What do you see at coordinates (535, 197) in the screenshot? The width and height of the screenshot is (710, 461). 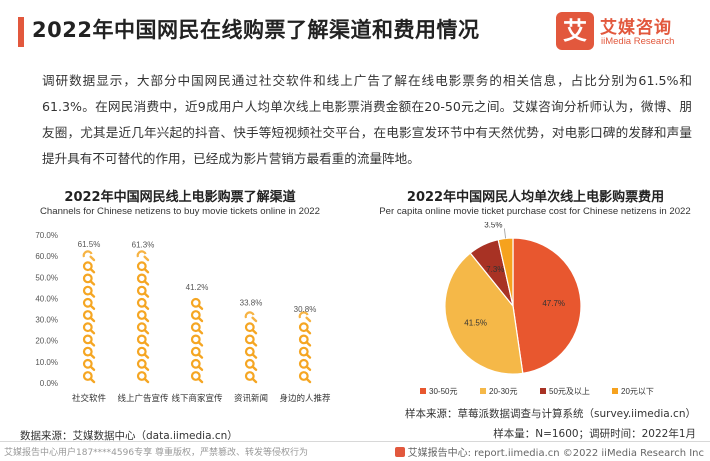 I see `pie-chart-title: 2022年中国网民人均单次线上电影购票费用` at bounding box center [535, 197].